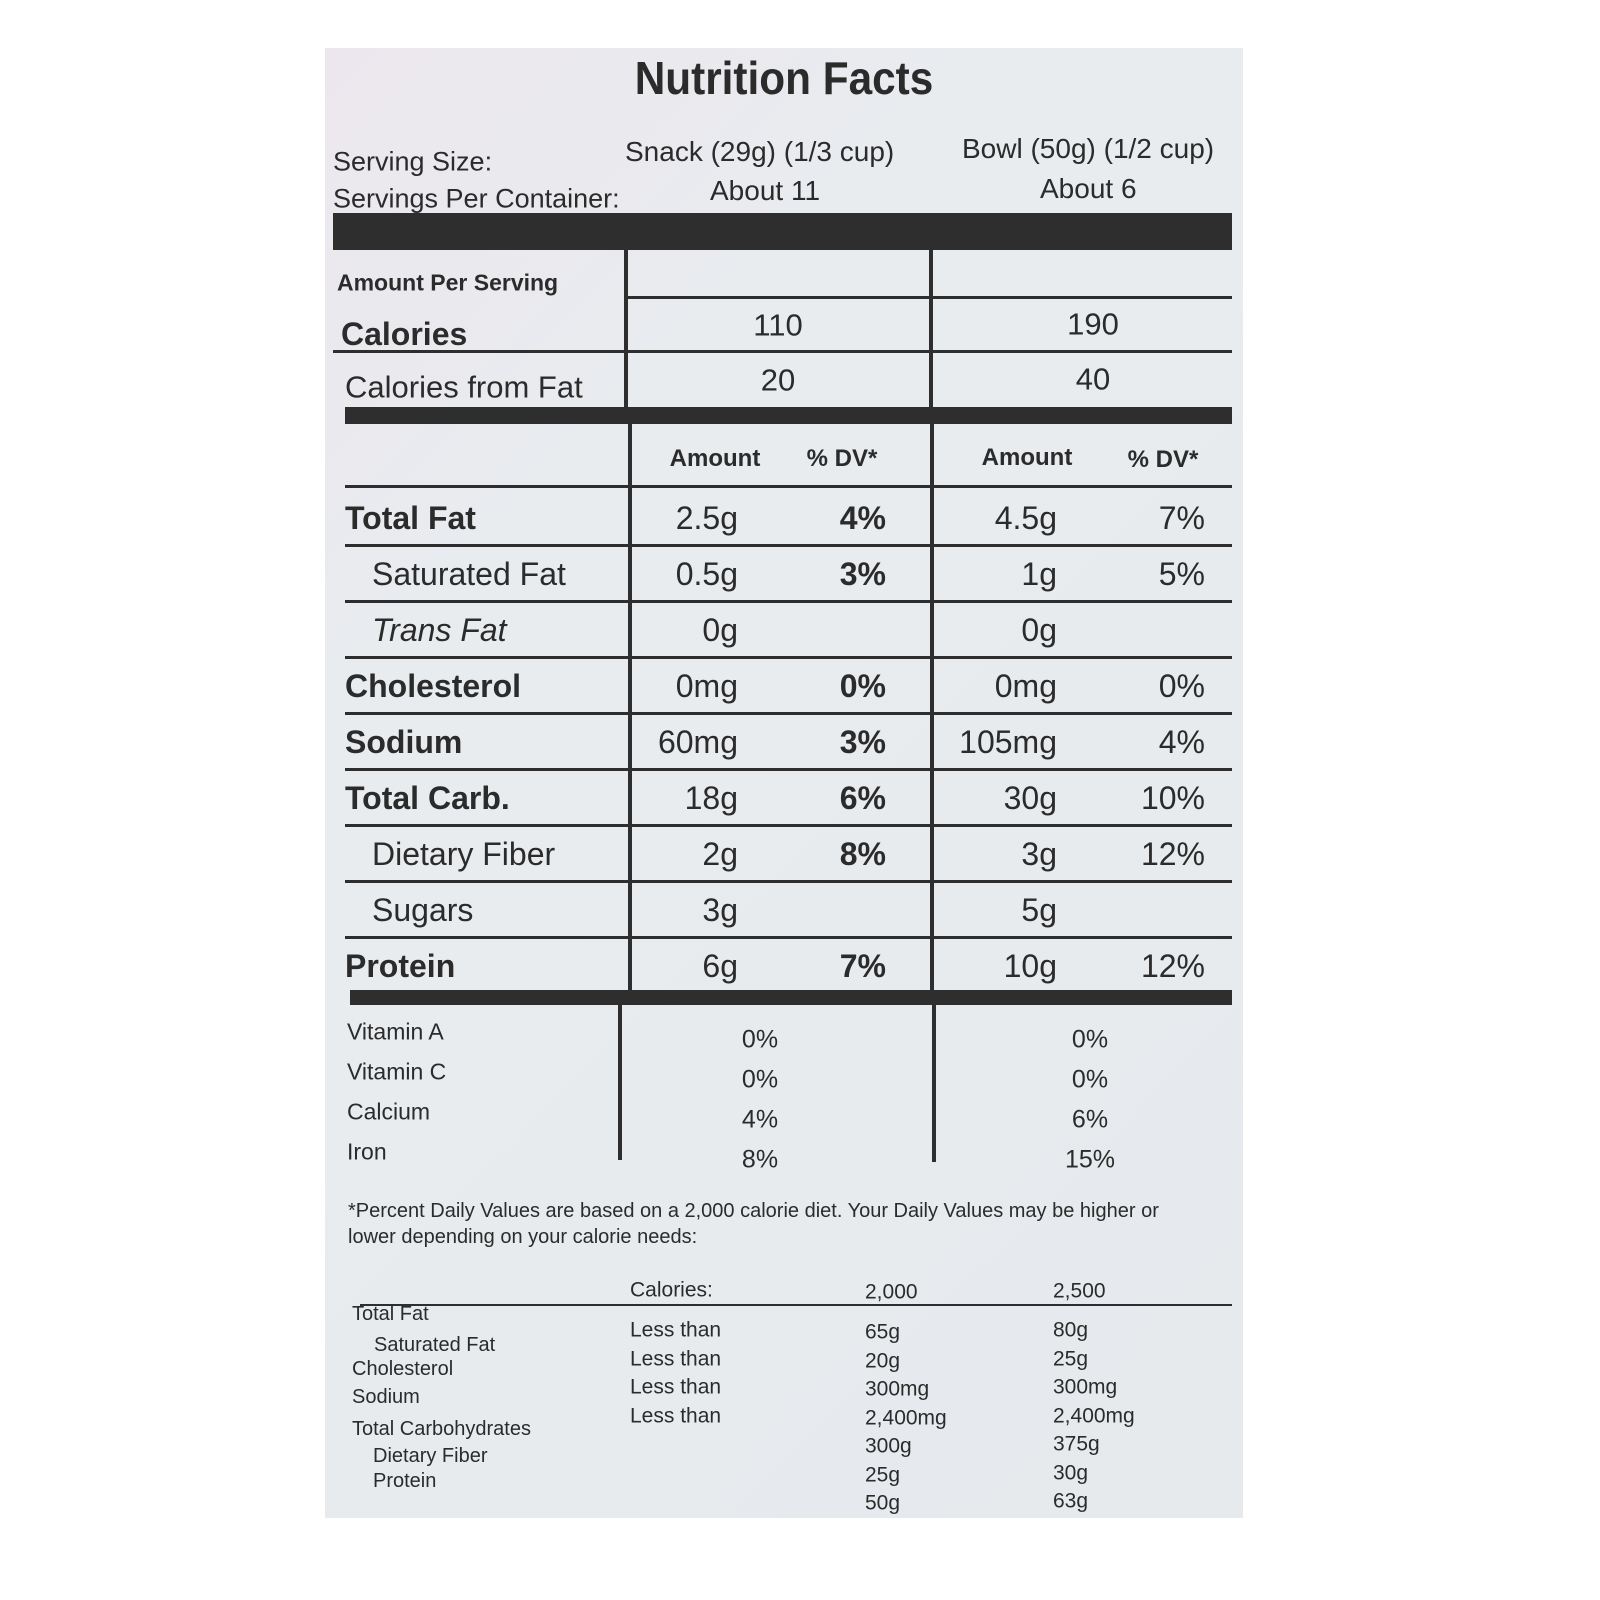 This screenshot has height=1600, width=1600. Describe the element at coordinates (697, 742) in the screenshot. I see `snack-amount: 60mg` at that location.